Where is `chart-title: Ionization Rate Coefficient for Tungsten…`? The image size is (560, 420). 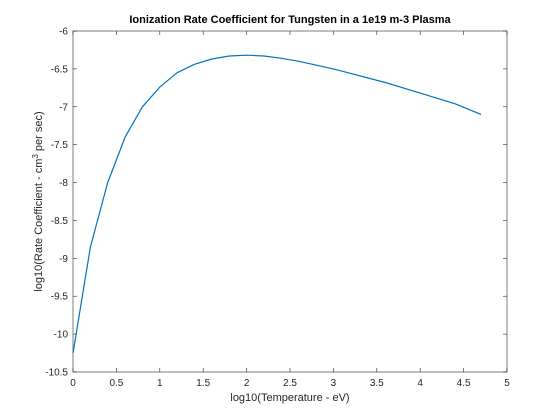 chart-title: Ionization Rate Coefficient for Tungsten… is located at coordinates (290, 20).